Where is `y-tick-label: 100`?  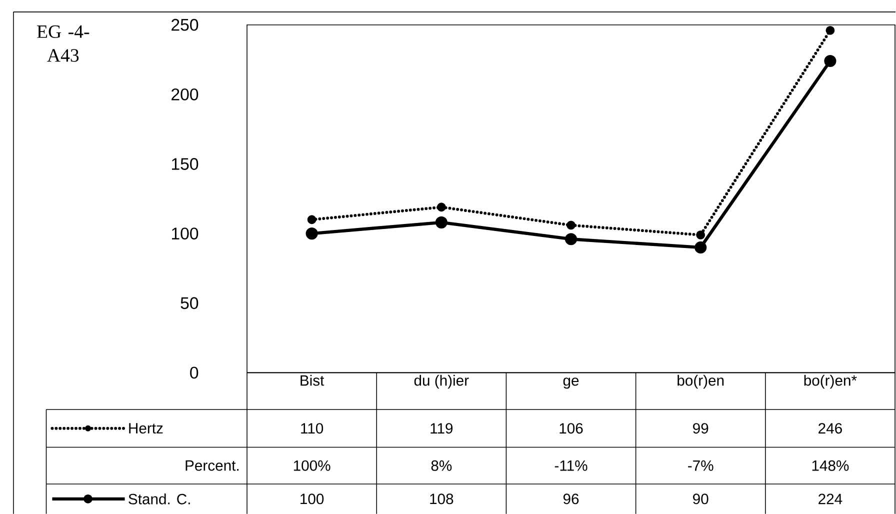 y-tick-label: 100 is located at coordinates (185, 234).